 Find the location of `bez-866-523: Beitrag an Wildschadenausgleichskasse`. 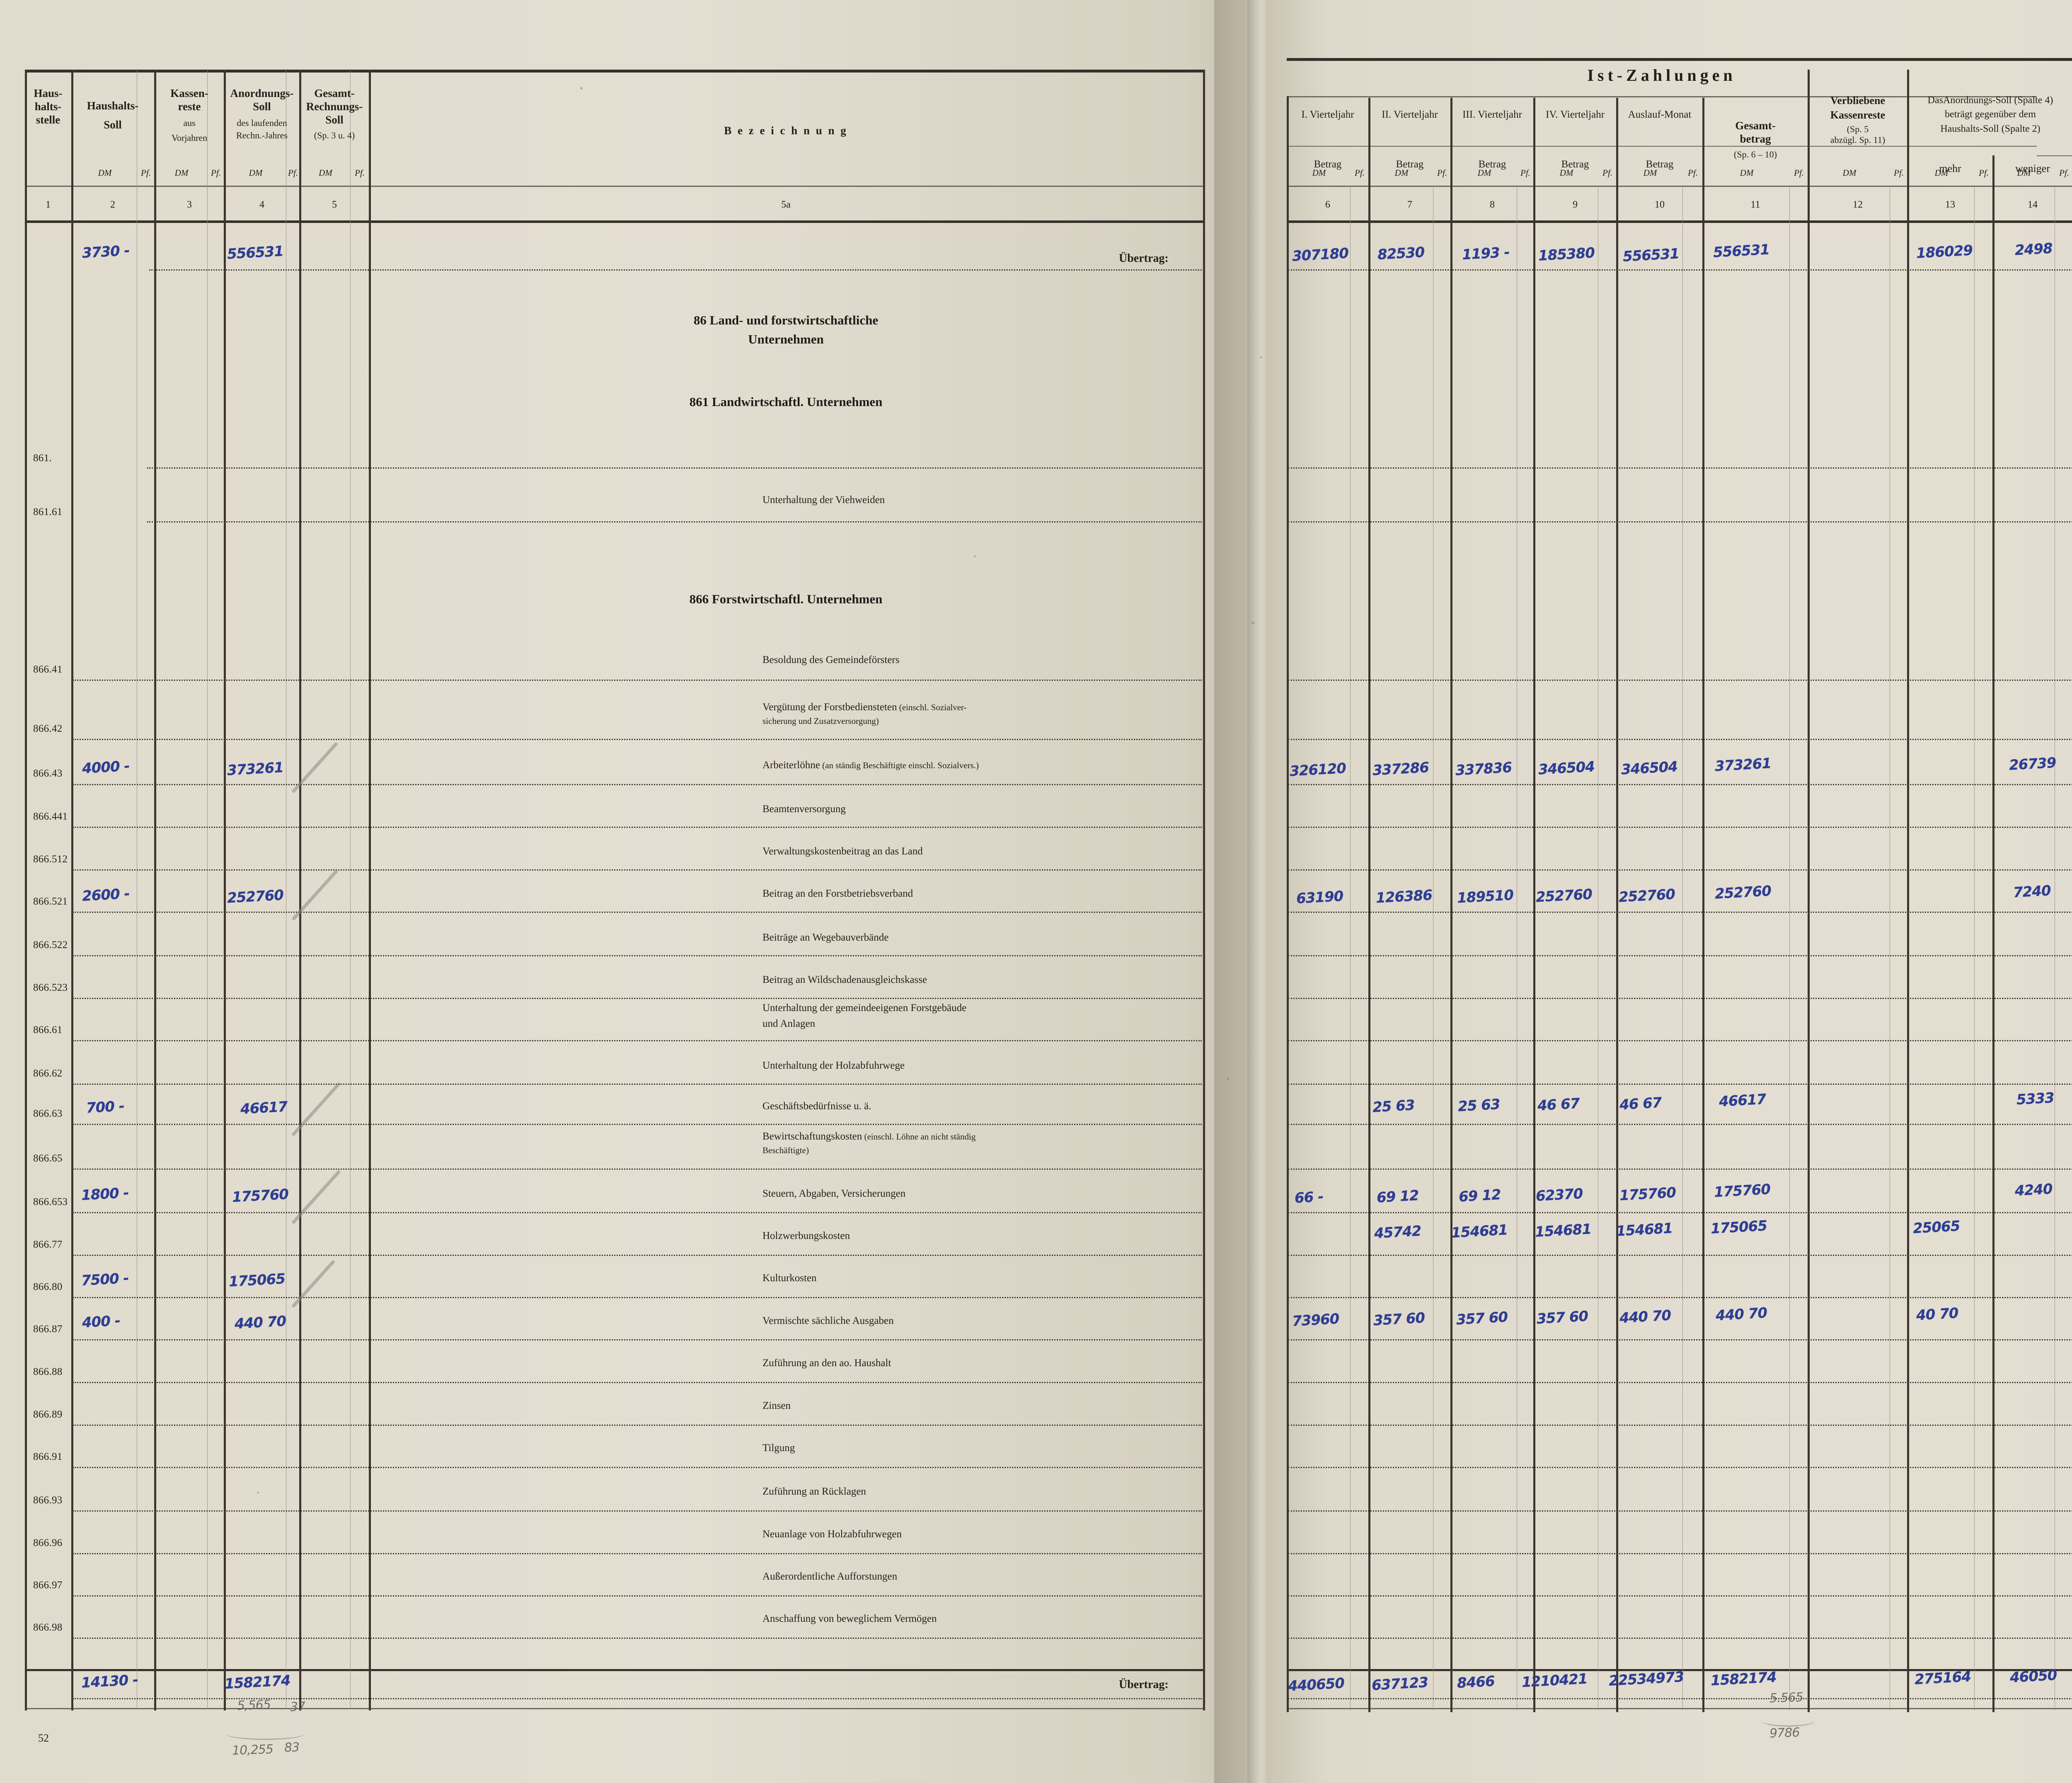

bez-866-523: Beitrag an Wildschadenausgleichskasse is located at coordinates (844, 979).